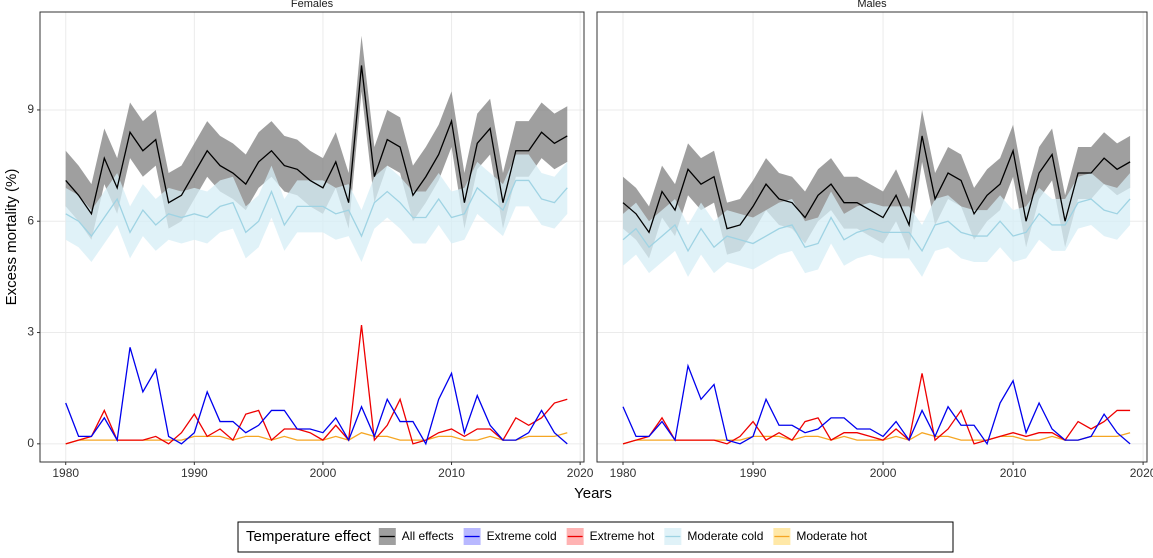 The height and width of the screenshot is (558, 1153). I want to click on y-tick-label: 0, so click(30, 443).